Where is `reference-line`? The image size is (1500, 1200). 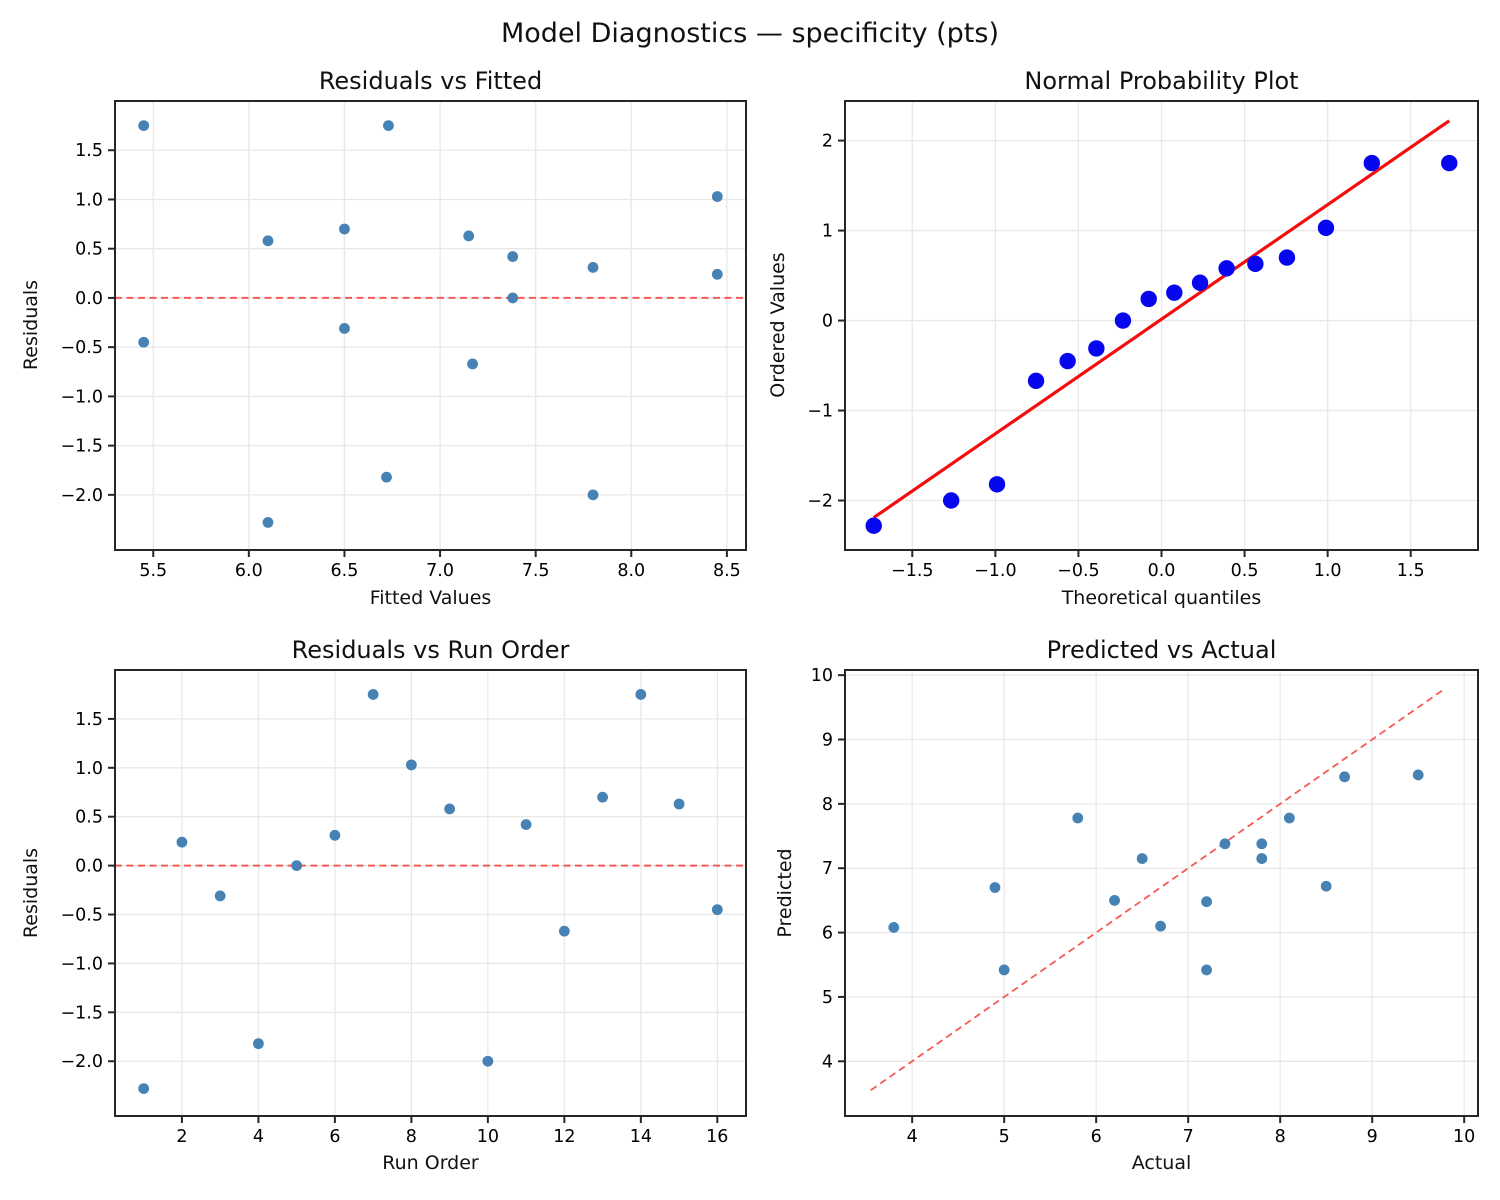 reference-line is located at coordinates (1157, 889).